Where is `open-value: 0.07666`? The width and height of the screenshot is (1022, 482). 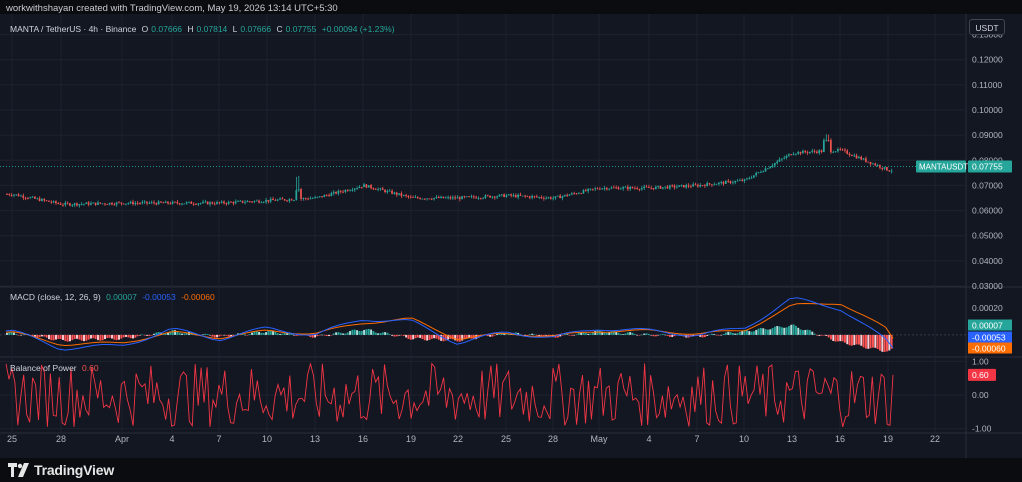
open-value: 0.07666 is located at coordinates (167, 29).